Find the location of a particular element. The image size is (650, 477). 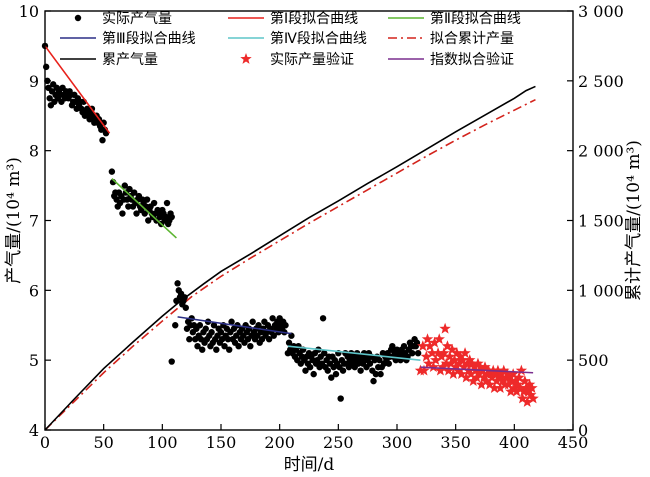

legend-item: 第Ⅲ段拟合曲线 is located at coordinates (128, 38).